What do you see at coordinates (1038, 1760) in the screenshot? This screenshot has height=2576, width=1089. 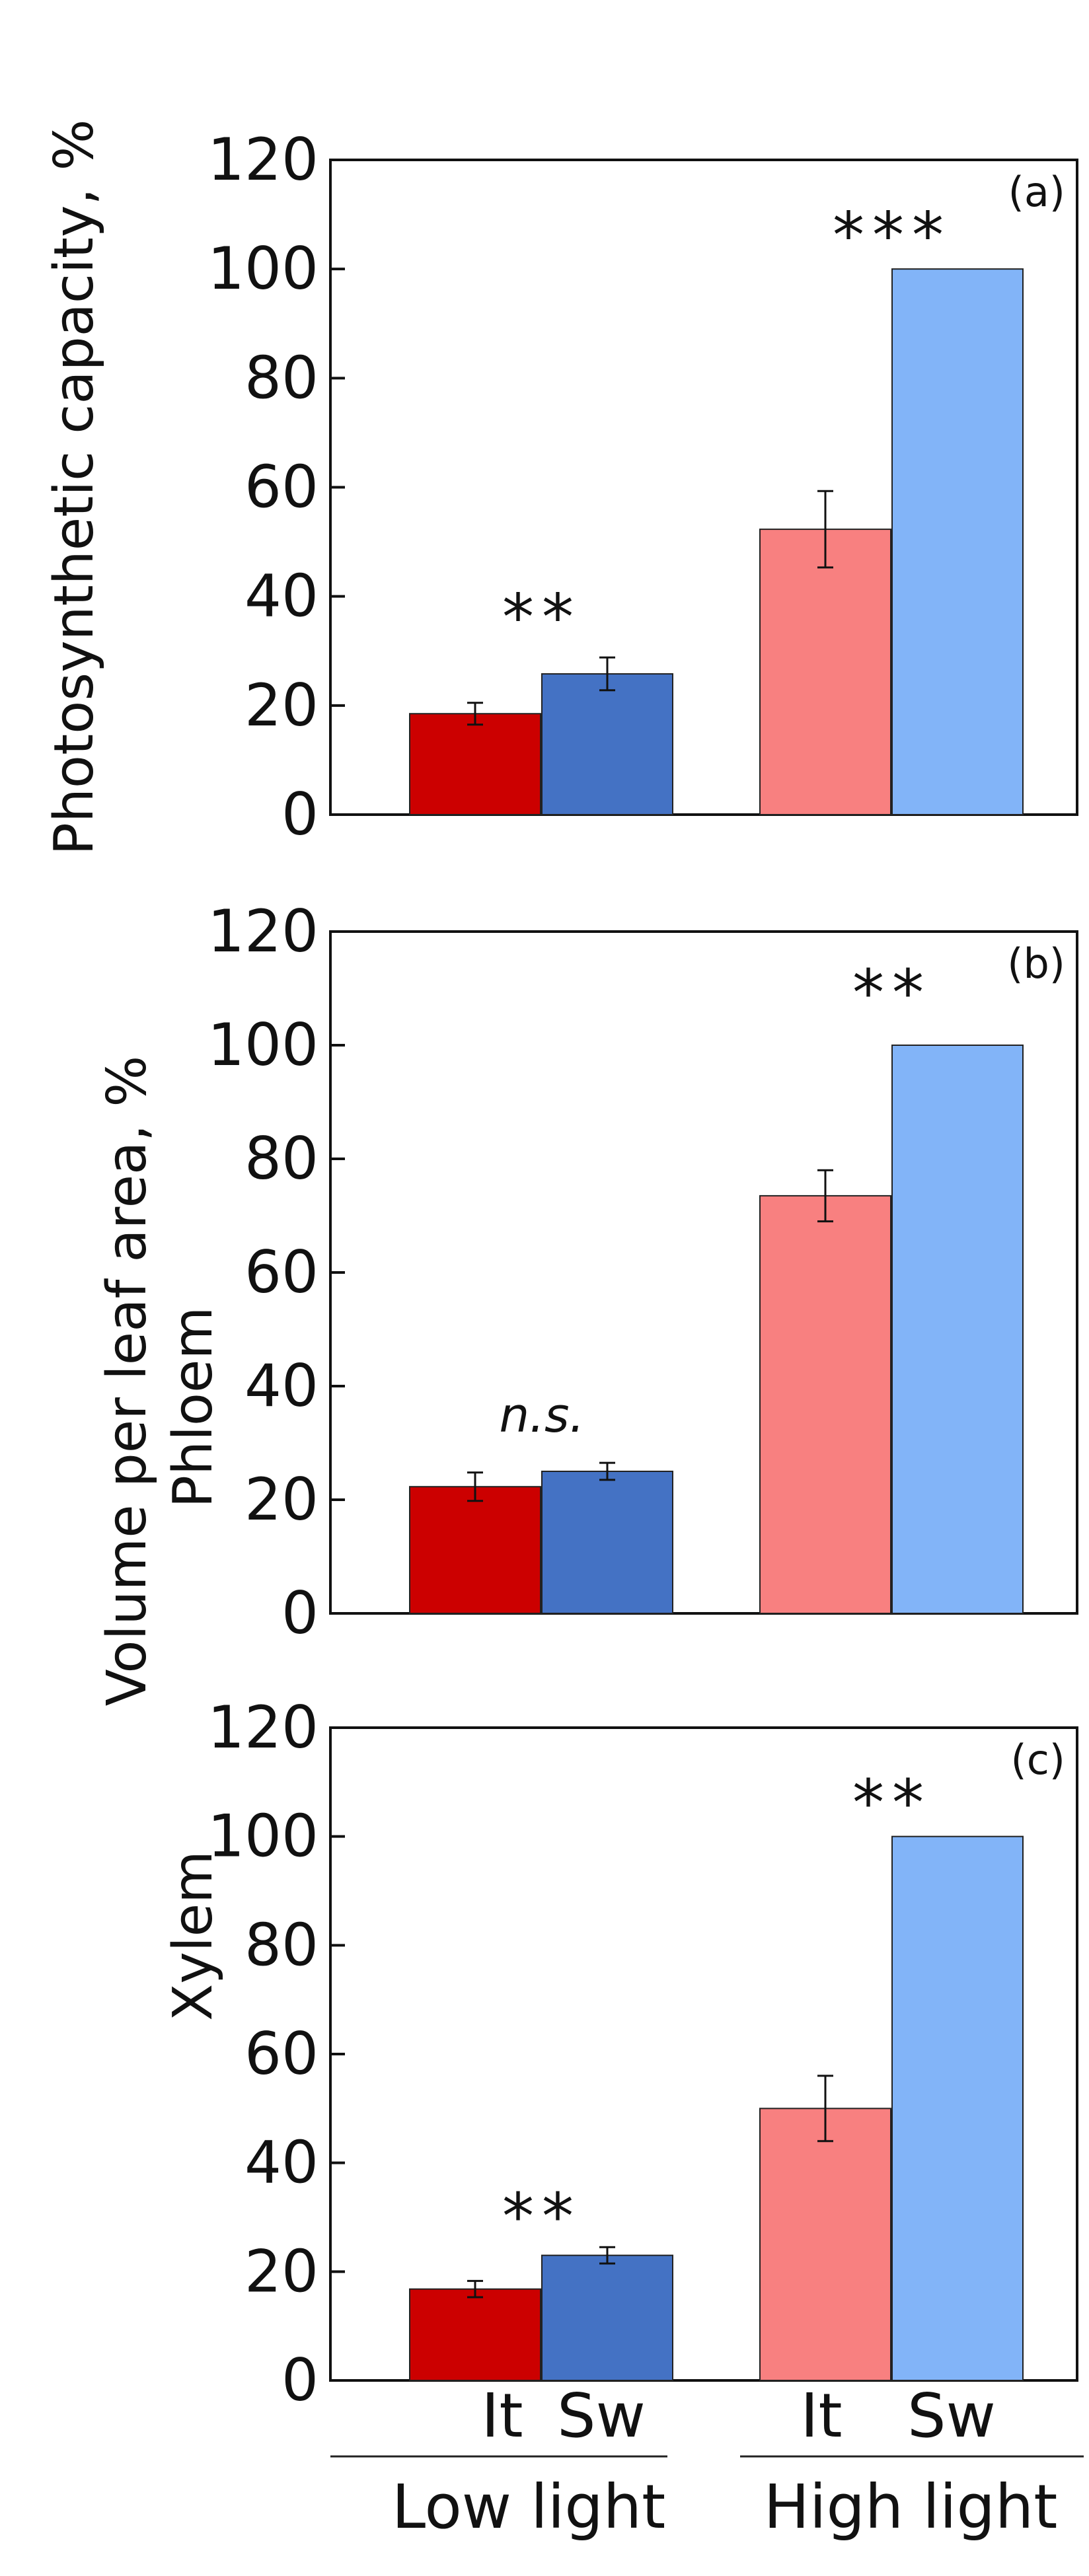 I see `panel-label: (c)` at bounding box center [1038, 1760].